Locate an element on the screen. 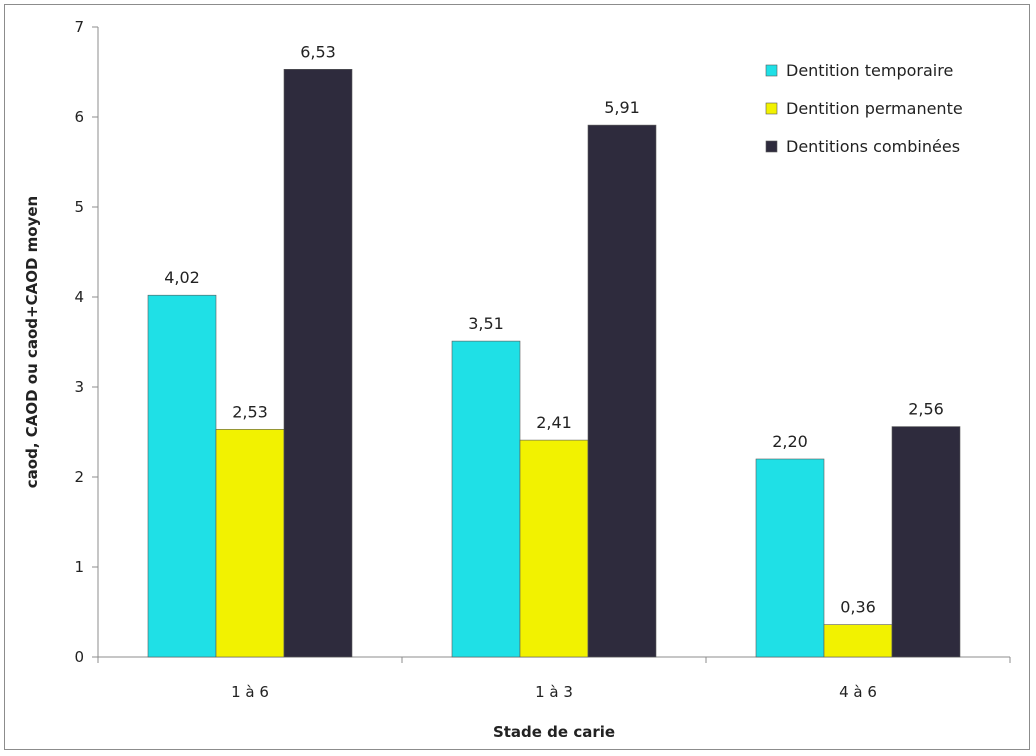  data-label: 2,56 is located at coordinates (926, 409).